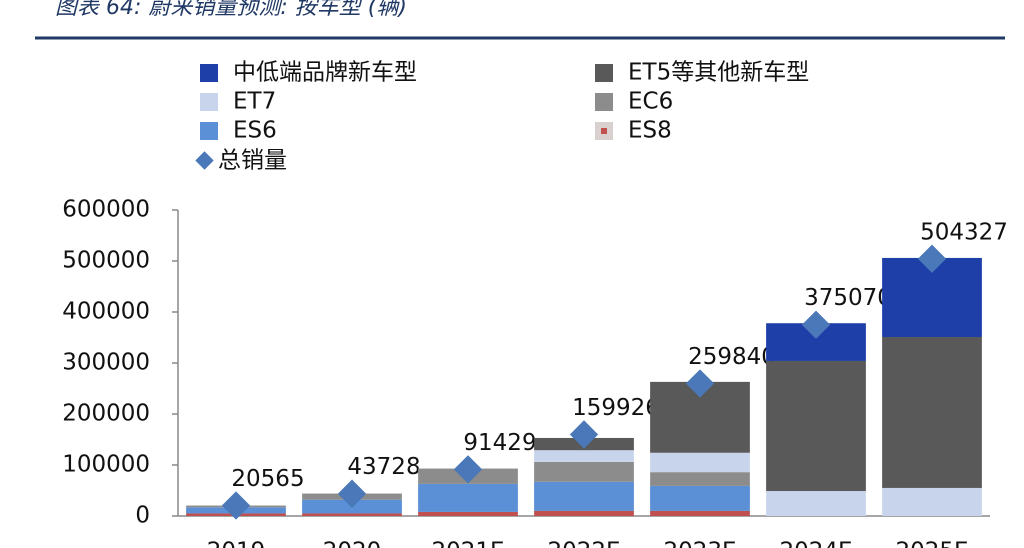  Describe the element at coordinates (106, 312) in the screenshot. I see `y-tick-label: 400000` at that location.